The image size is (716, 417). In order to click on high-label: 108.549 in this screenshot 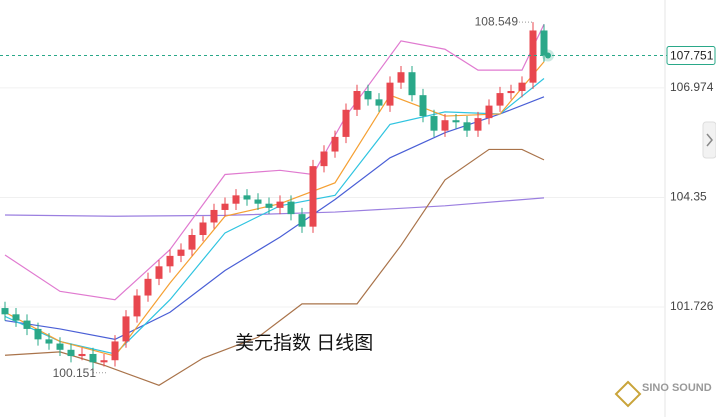, I will do `click(497, 21)`.